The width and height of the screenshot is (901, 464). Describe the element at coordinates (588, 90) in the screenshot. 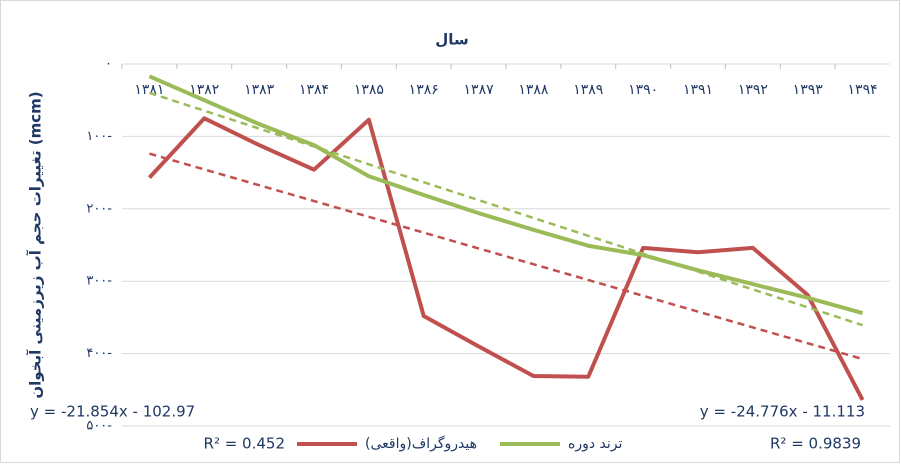

I see `x-tick-label: ۱۳۸۹` at that location.